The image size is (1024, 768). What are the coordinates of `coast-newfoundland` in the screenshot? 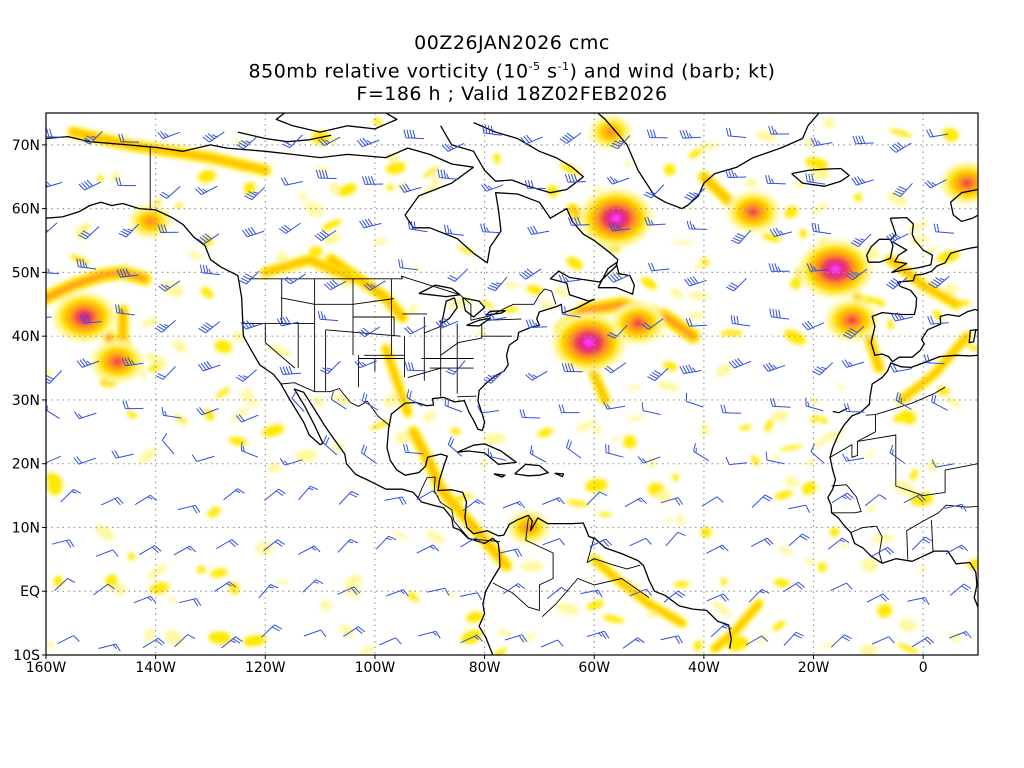 It's located at (616, 278).